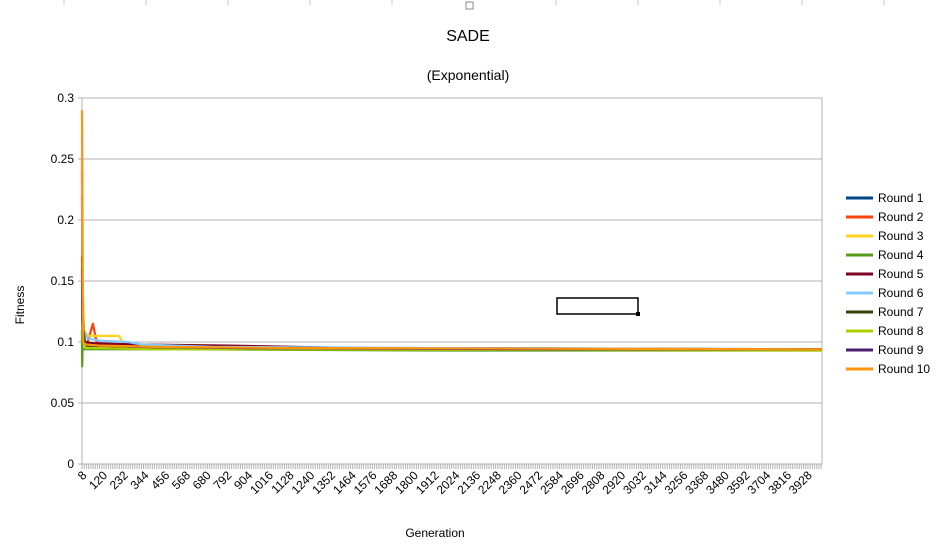  Describe the element at coordinates (202, 480) in the screenshot. I see `x-tick-label: 680` at that location.